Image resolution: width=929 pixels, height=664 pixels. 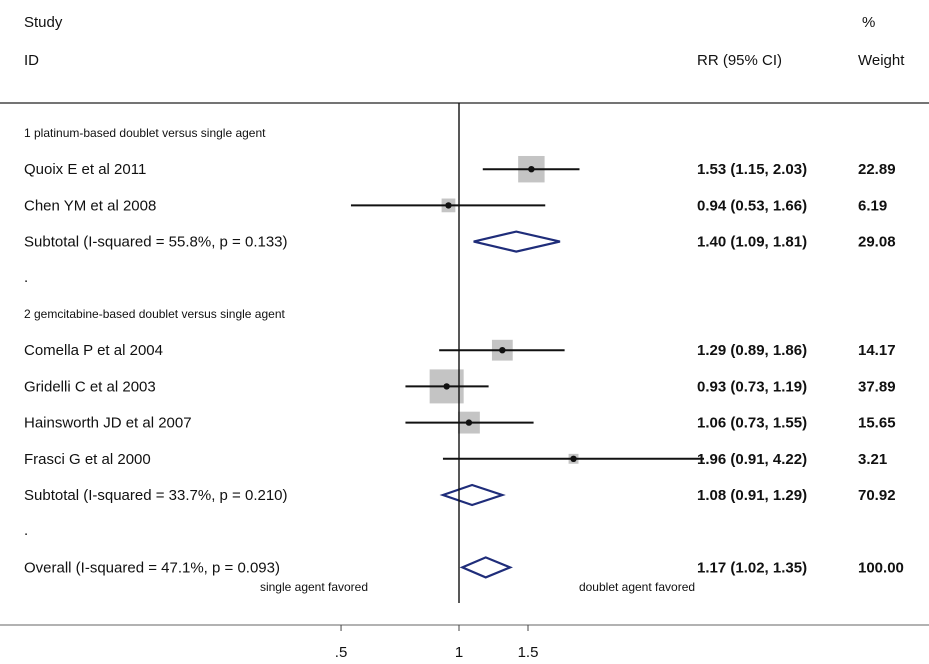 I want to click on weight-value: 70.92, so click(x=877, y=495).